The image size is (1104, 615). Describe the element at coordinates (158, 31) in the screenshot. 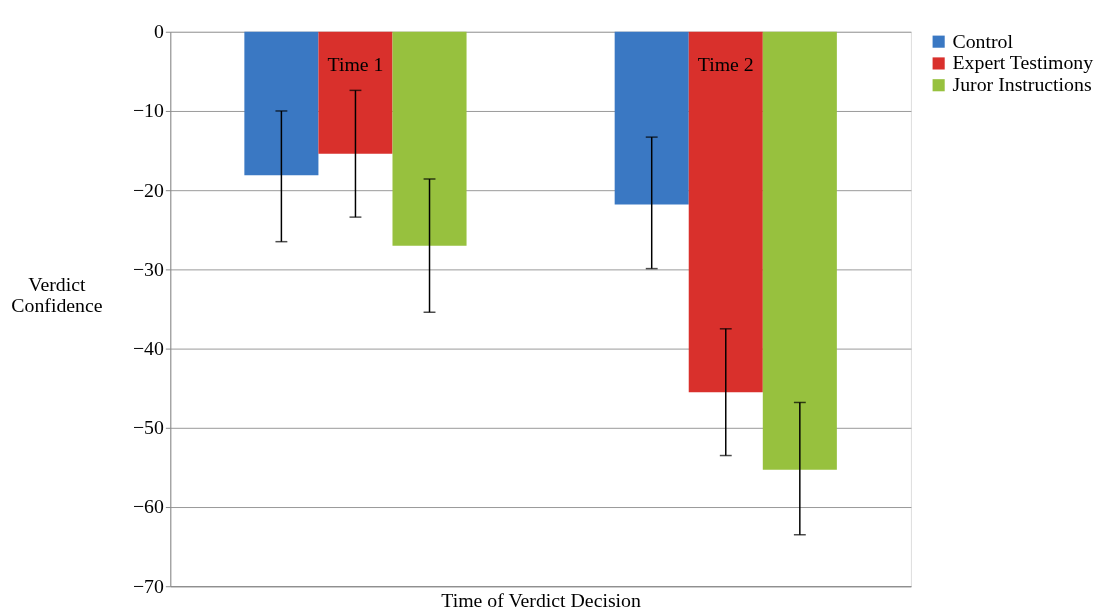

I see `y-tick-label: 0` at that location.